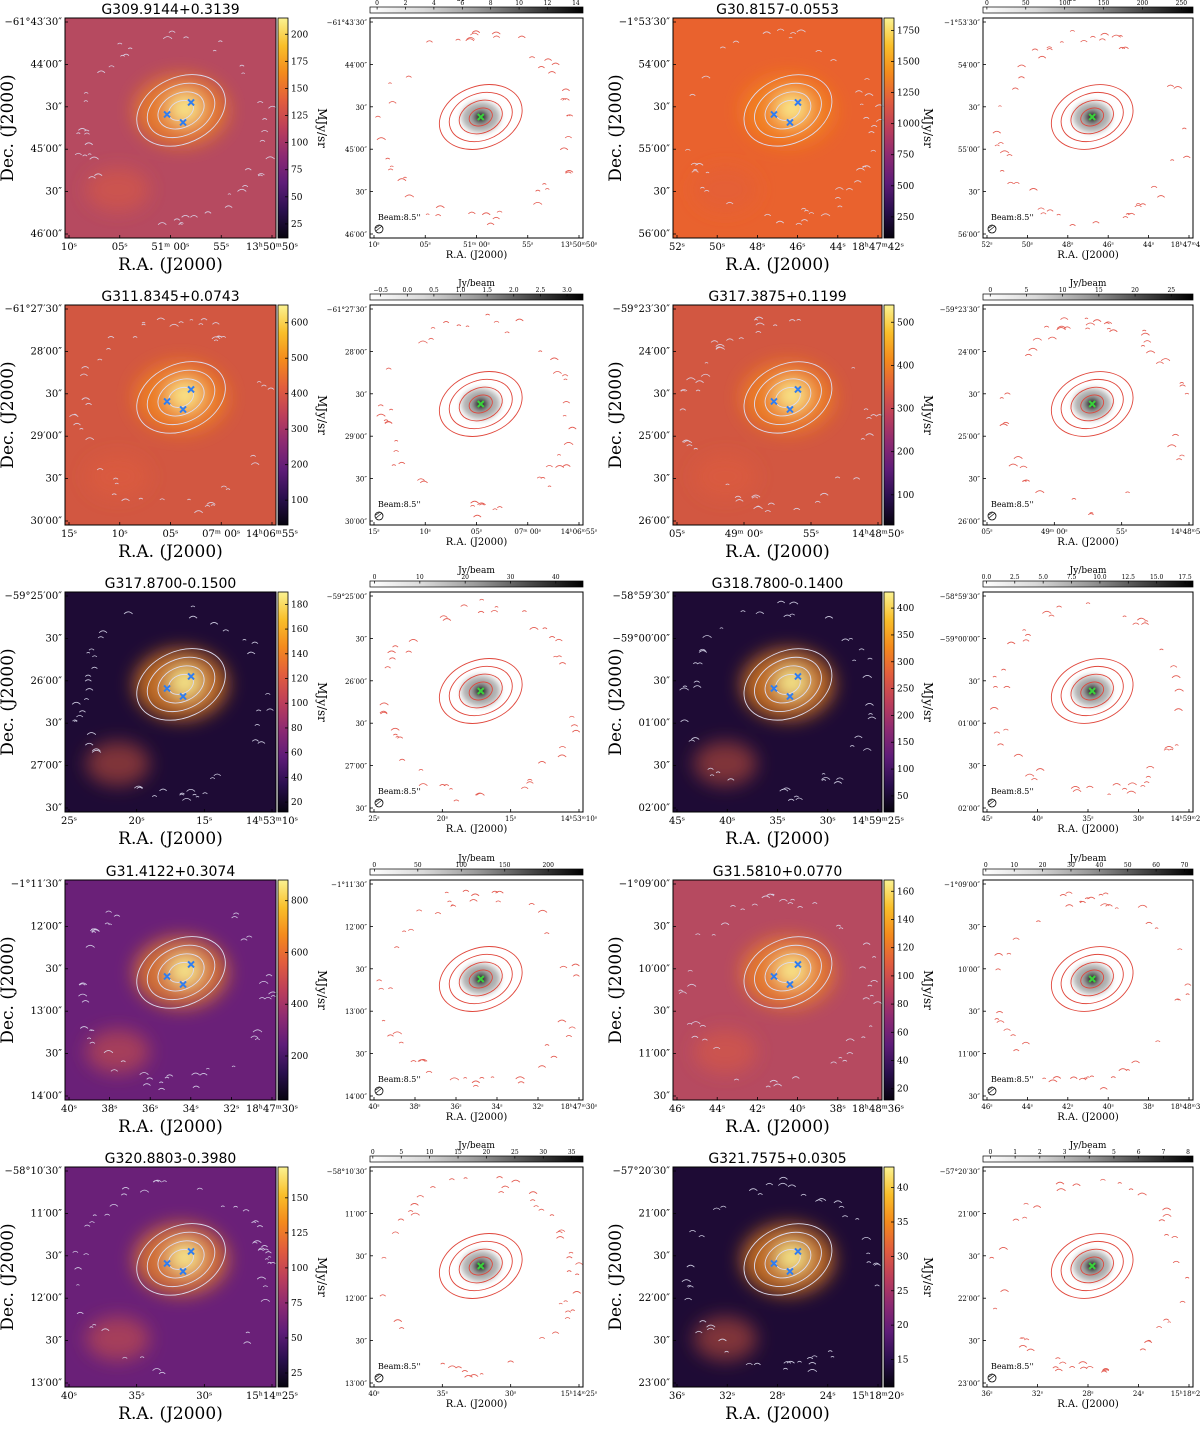  What do you see at coordinates (476, 7) in the screenshot?
I see `dust-colorbar: 0 2 4 6 8 10 12 14 Jy/beam` at bounding box center [476, 7].